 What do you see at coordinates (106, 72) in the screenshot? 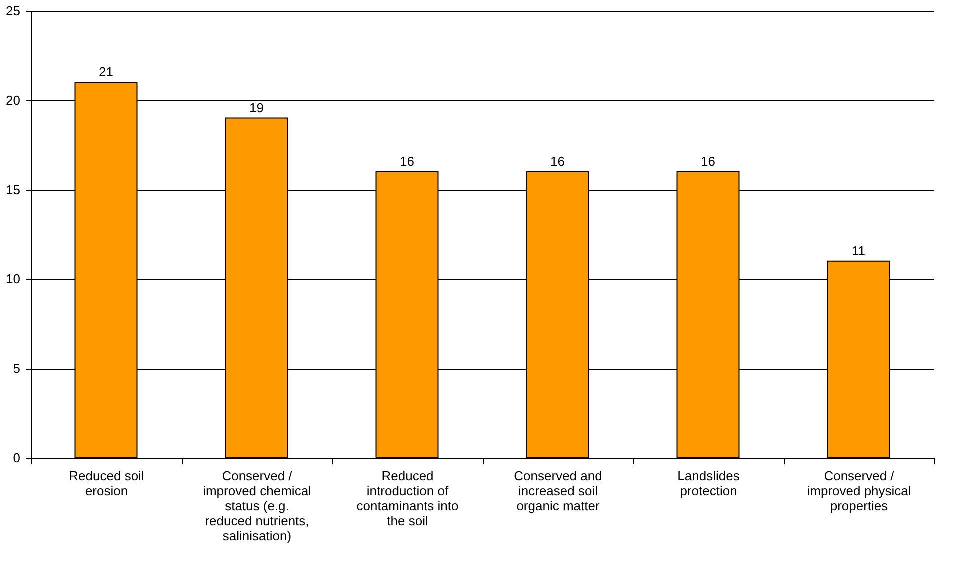
I see `data-label: 21` at bounding box center [106, 72].